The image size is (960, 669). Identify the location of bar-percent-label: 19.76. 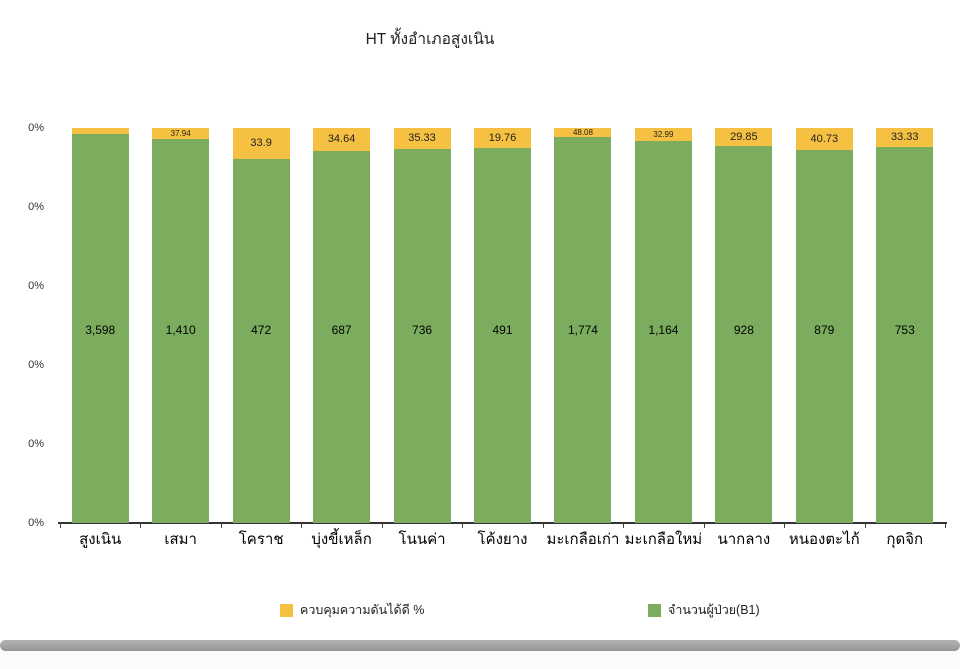
(502, 138).